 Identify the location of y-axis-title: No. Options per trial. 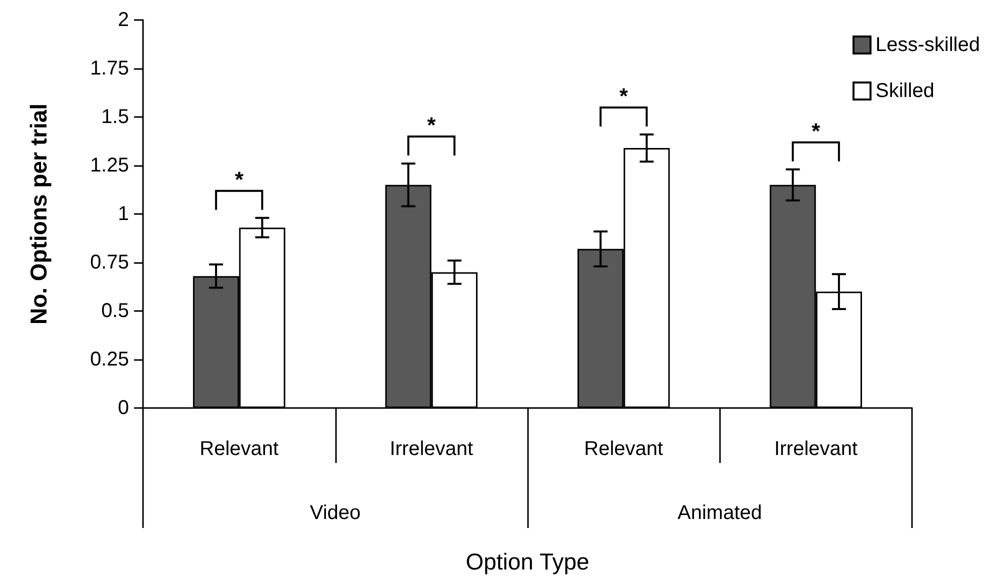
(39, 214).